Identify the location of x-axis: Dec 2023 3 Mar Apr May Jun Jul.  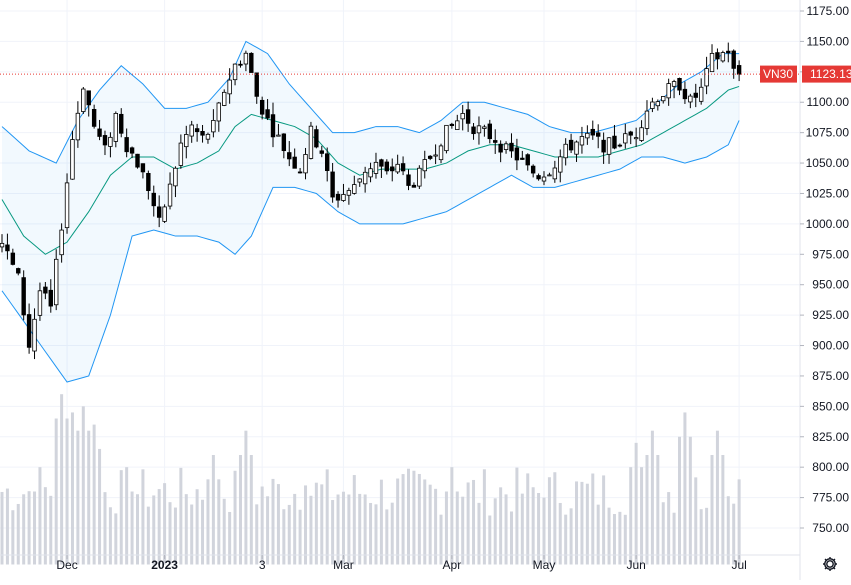
(400, 563).